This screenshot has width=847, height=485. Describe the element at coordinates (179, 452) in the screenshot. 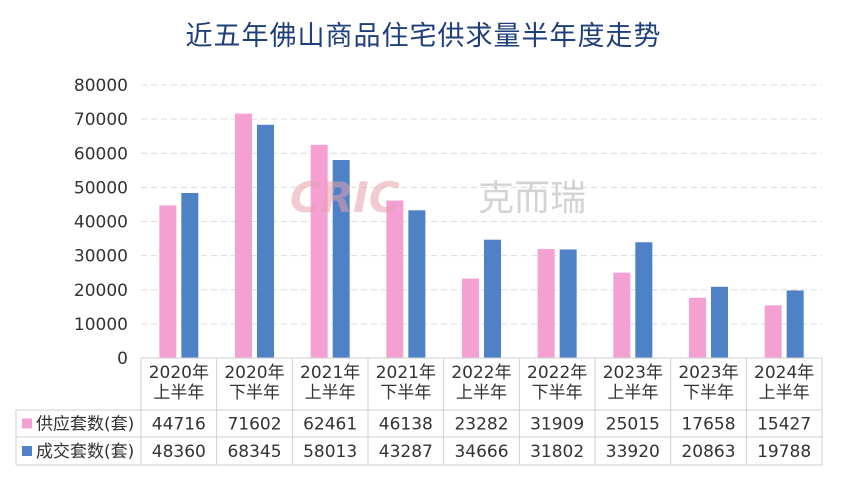

I see `data-cell: 48360` at that location.